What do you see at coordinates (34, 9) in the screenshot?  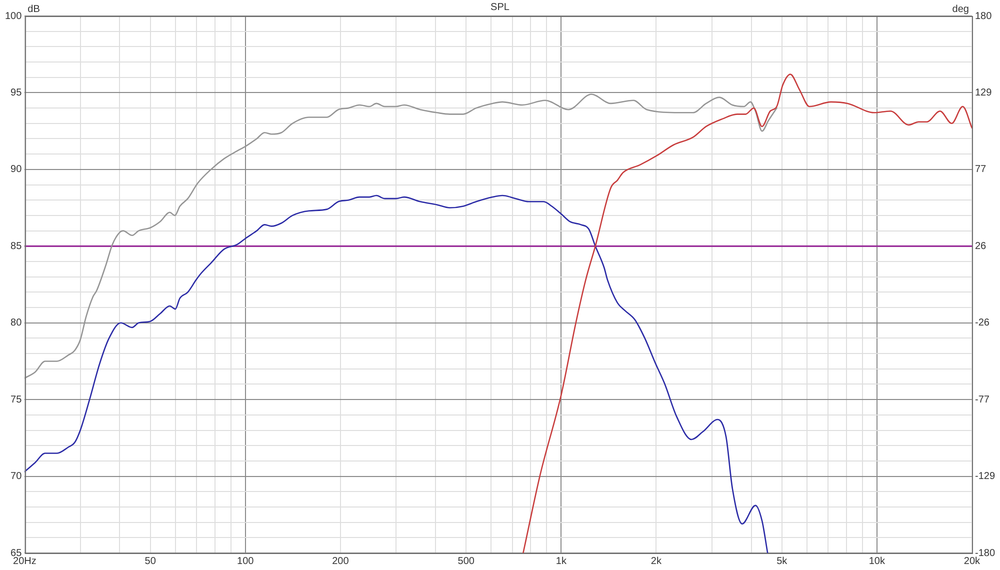 I see `y-axis-title: dB` at bounding box center [34, 9].